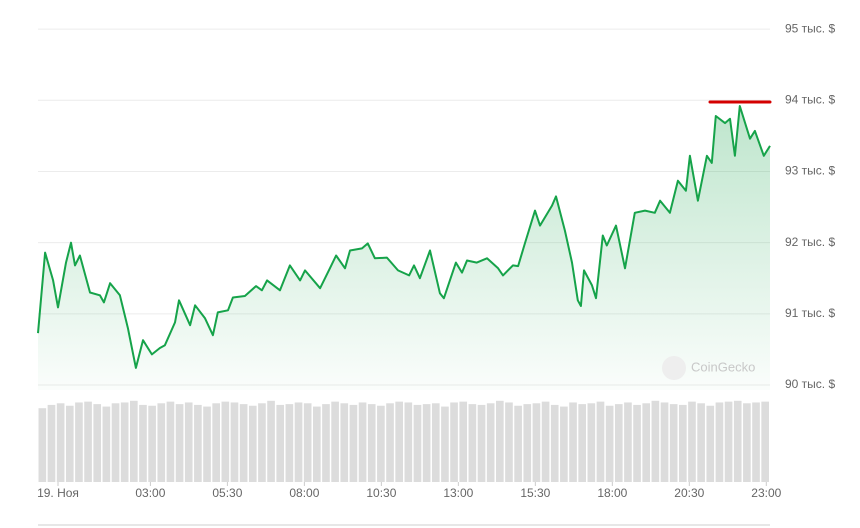 This screenshot has width=860, height=528. What do you see at coordinates (381, 493) in the screenshot?
I see `x-tick-label: 10:30` at bounding box center [381, 493].